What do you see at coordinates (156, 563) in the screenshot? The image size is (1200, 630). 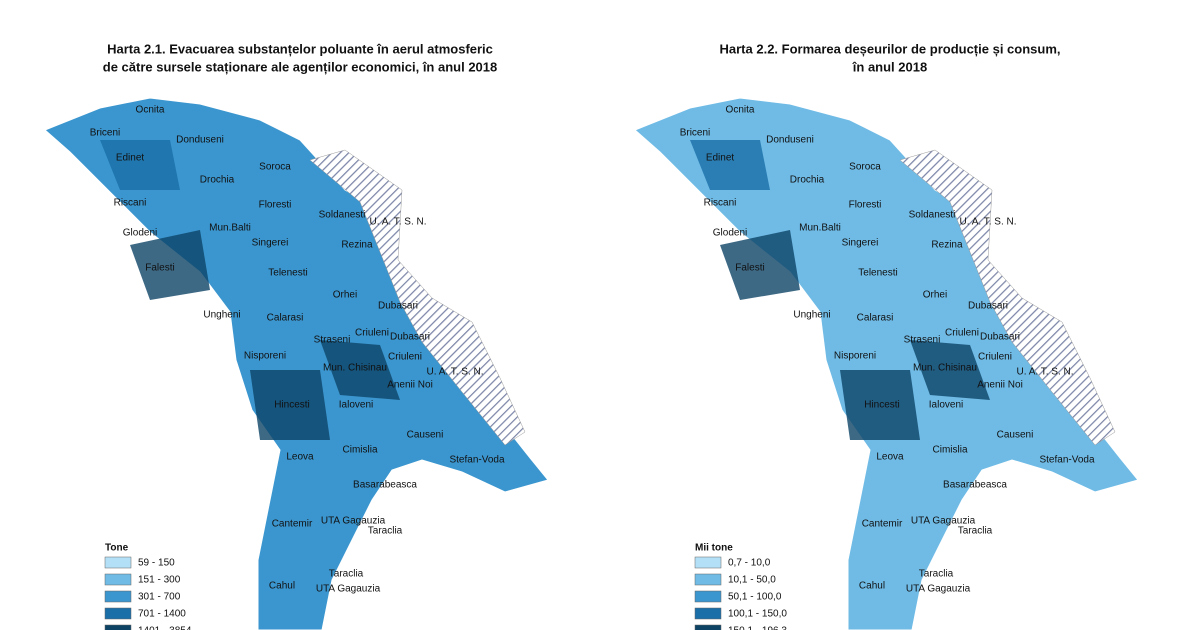 I see `legend-label: 59 - 150` at bounding box center [156, 563].